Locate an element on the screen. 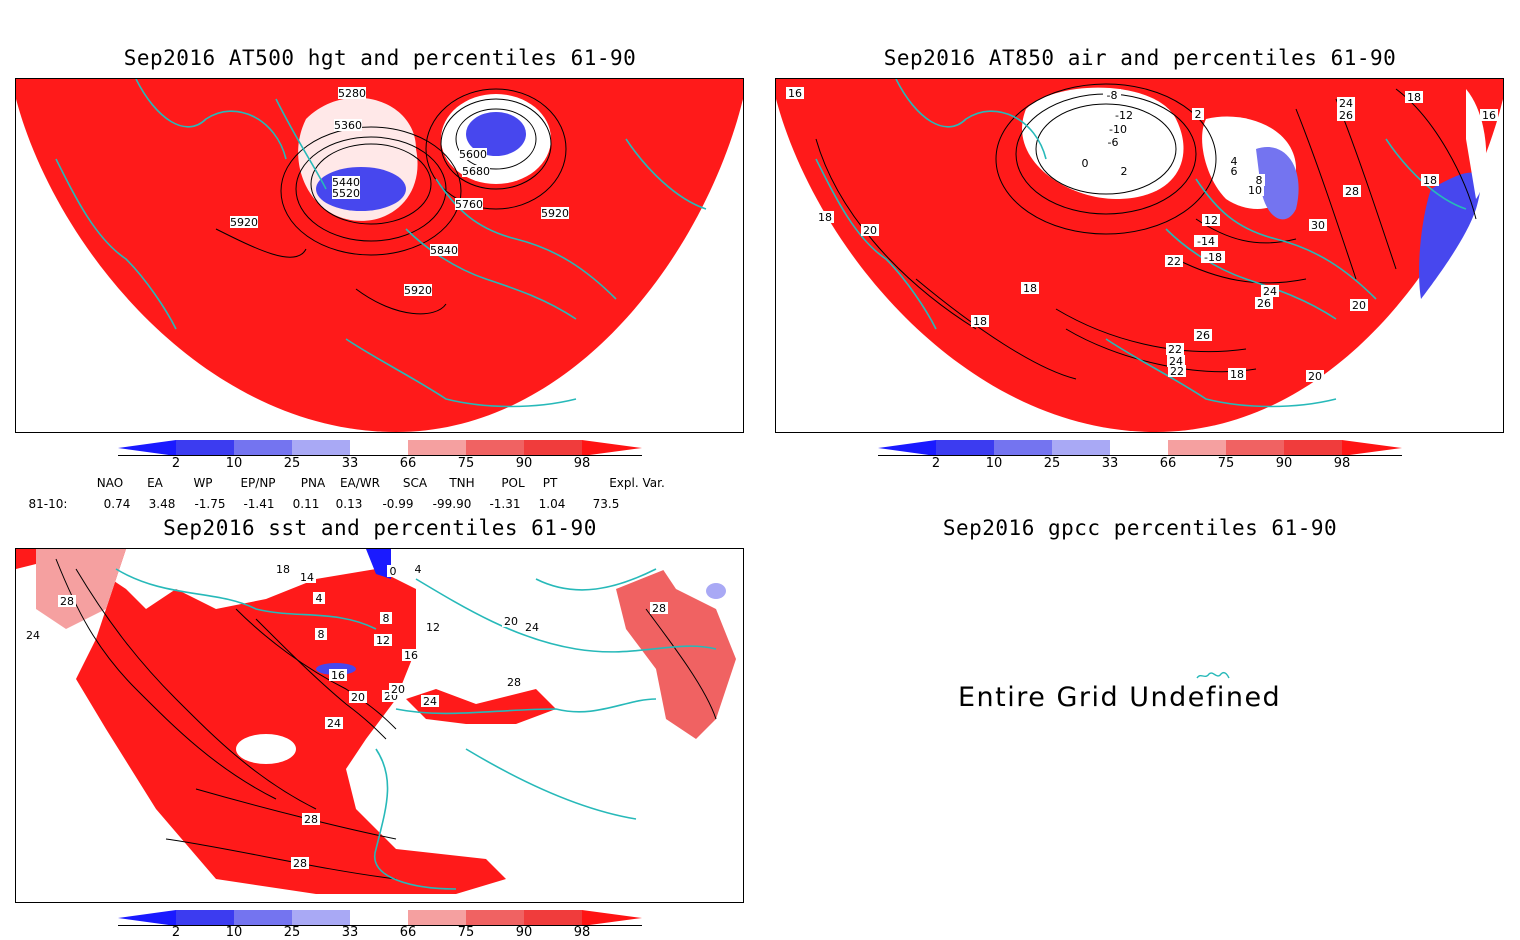  index-value: 0.11 is located at coordinates (306, 504).